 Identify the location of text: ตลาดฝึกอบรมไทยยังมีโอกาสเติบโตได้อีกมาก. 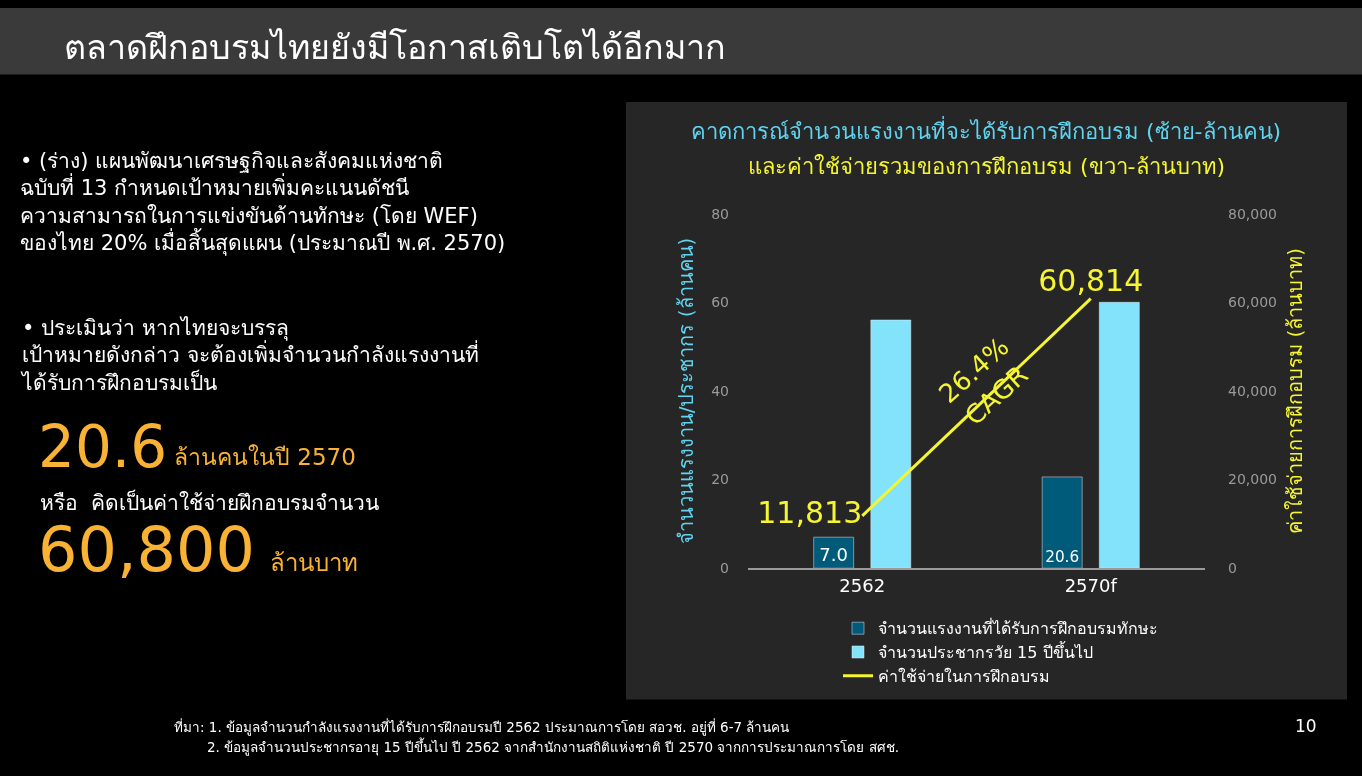
(395, 47).